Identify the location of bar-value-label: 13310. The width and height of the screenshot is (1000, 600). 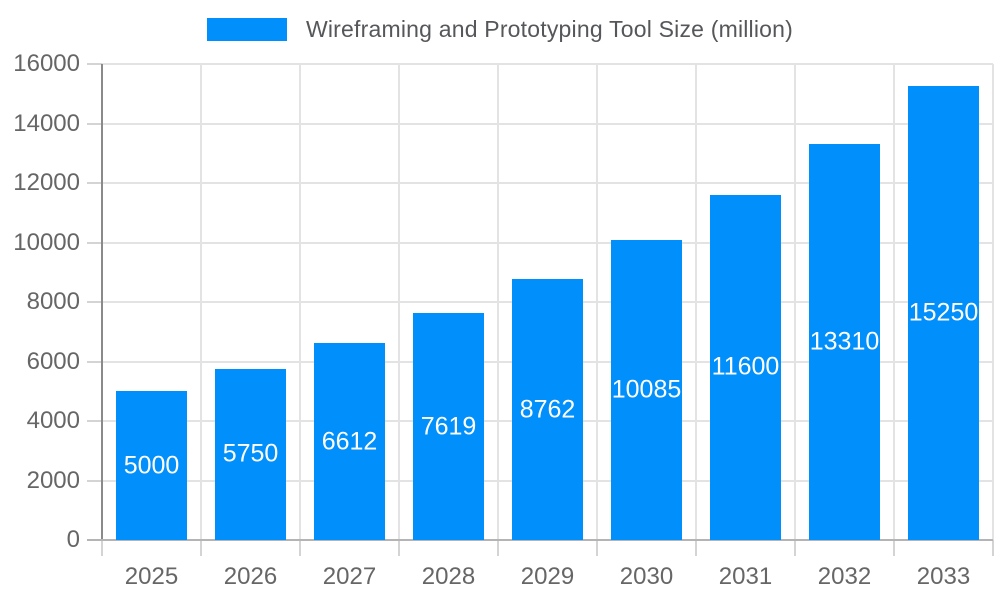
(844, 341).